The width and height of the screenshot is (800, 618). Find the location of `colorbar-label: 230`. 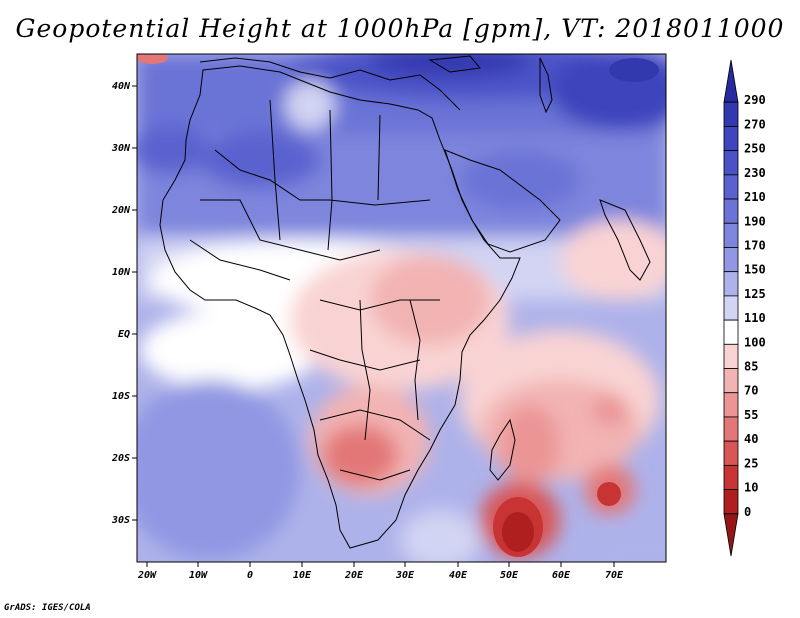

colorbar-label: 230 is located at coordinates (755, 173).